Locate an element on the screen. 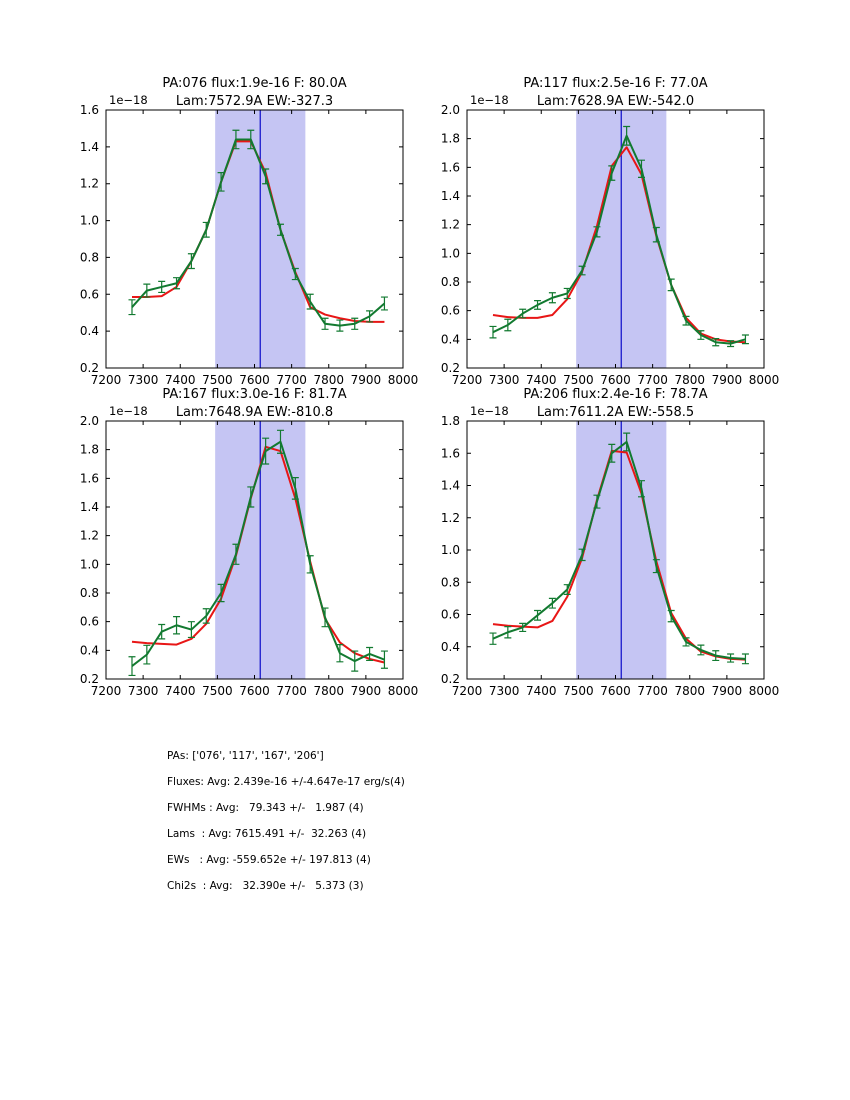 The image size is (850, 1100). plot-title-line1: PA:167 flux:3.0e-16 F: 81.7A is located at coordinates (254, 394).